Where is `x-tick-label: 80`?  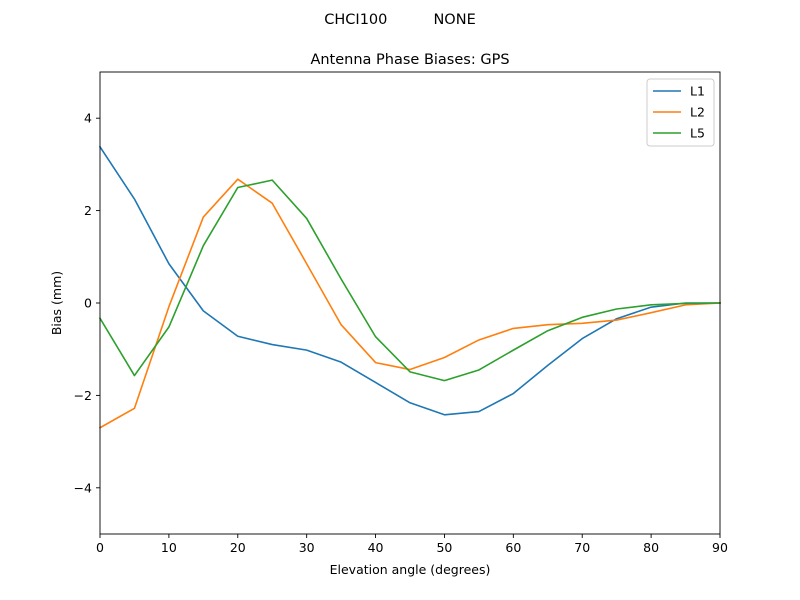
x-tick-label: 80 is located at coordinates (651, 547).